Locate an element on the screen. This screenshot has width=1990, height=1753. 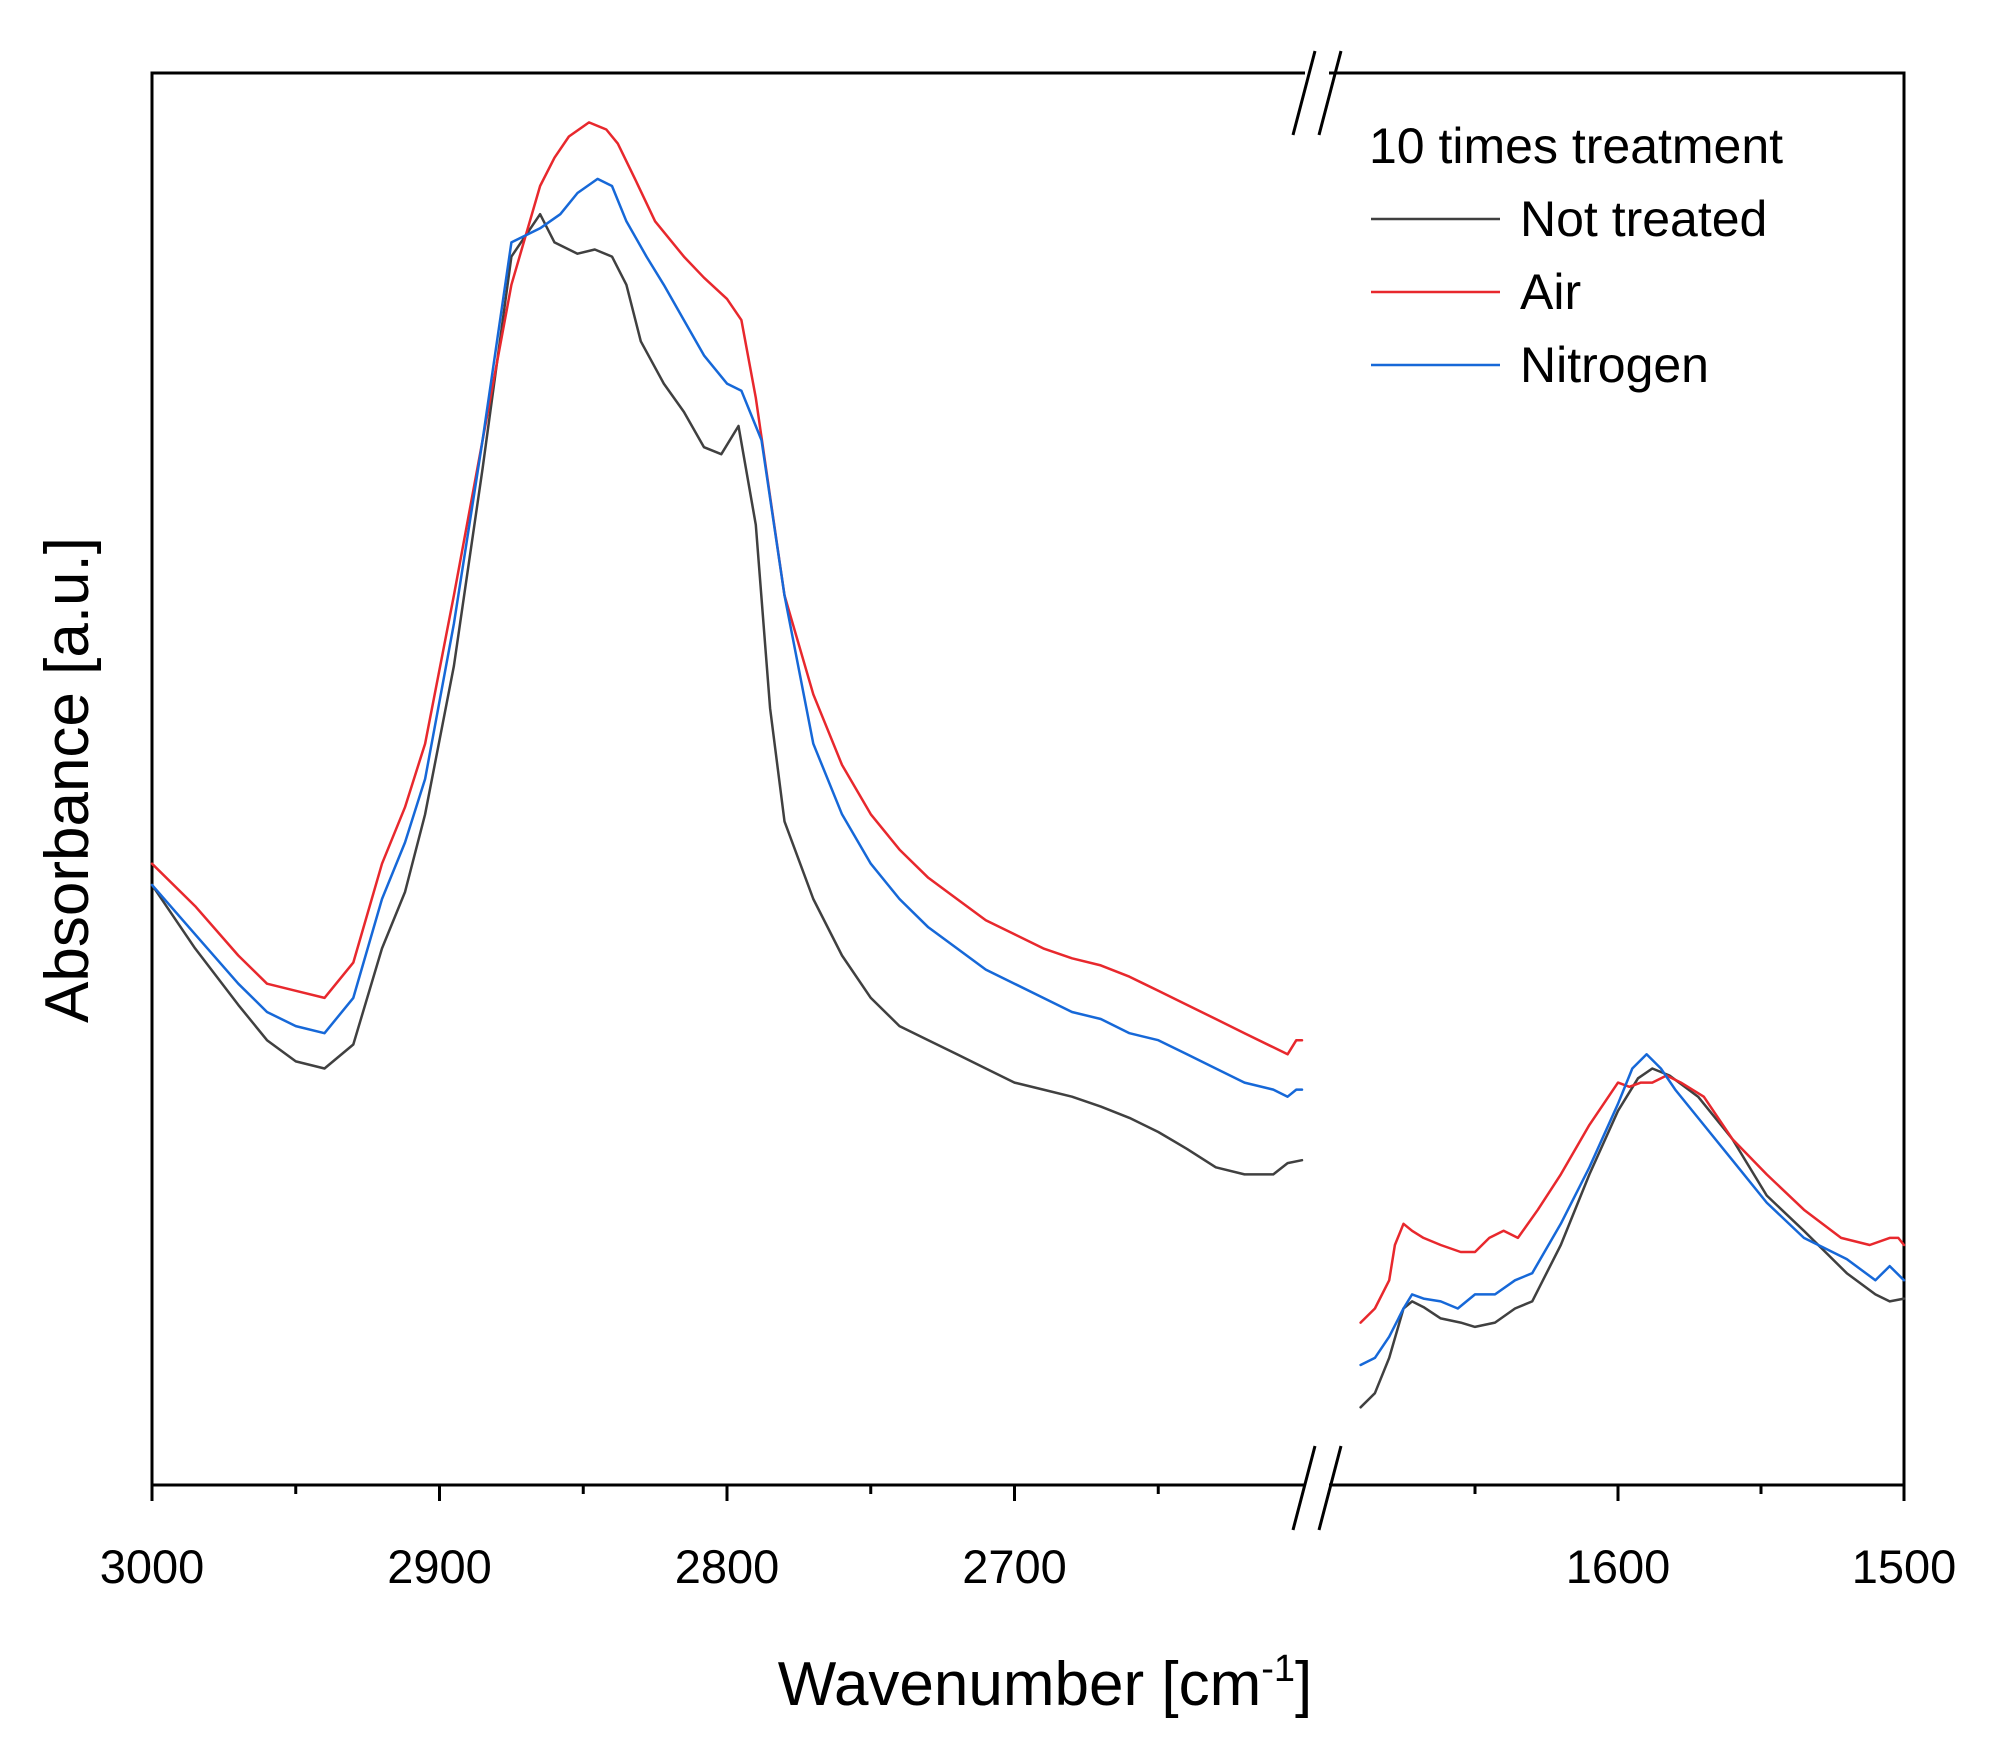
x-axis-ticks is located at coordinates (1028, 1493).